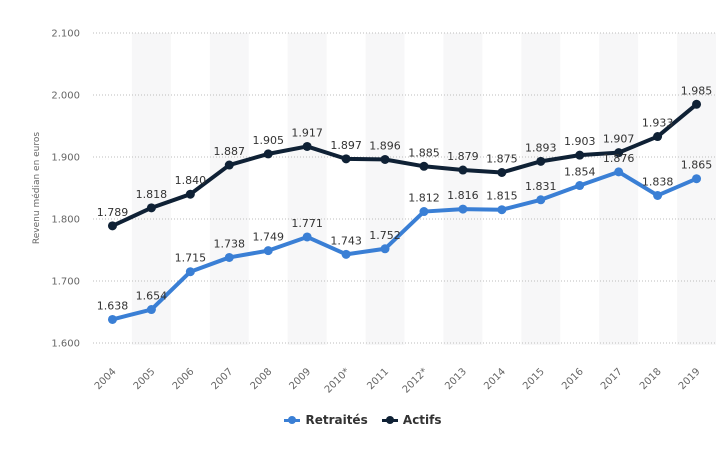 This screenshot has height=449, width=726. What do you see at coordinates (534, 379) in the screenshot?
I see `x-tick-label: 2015` at bounding box center [534, 379].